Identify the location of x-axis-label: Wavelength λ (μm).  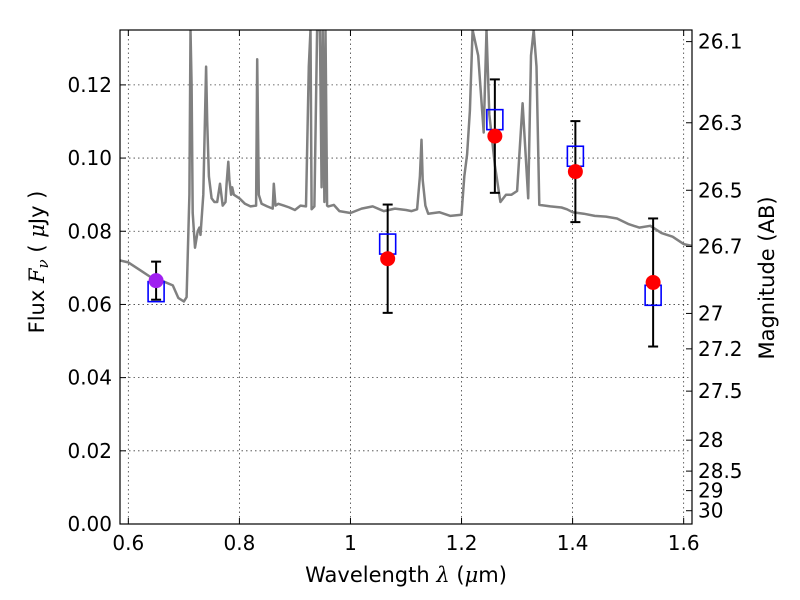
(406, 575).